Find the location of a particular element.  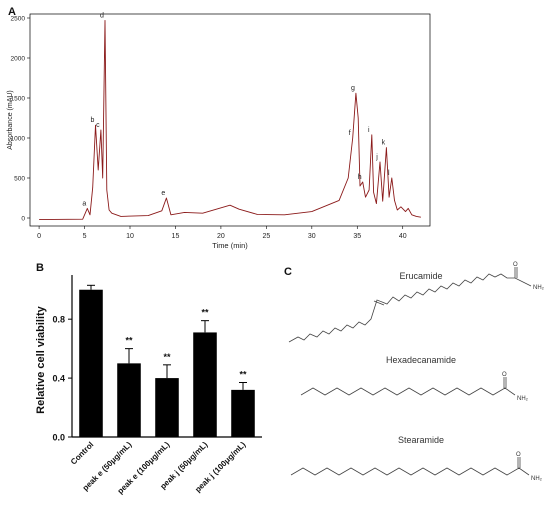

x-tick-label: 35 is located at coordinates (357, 236).